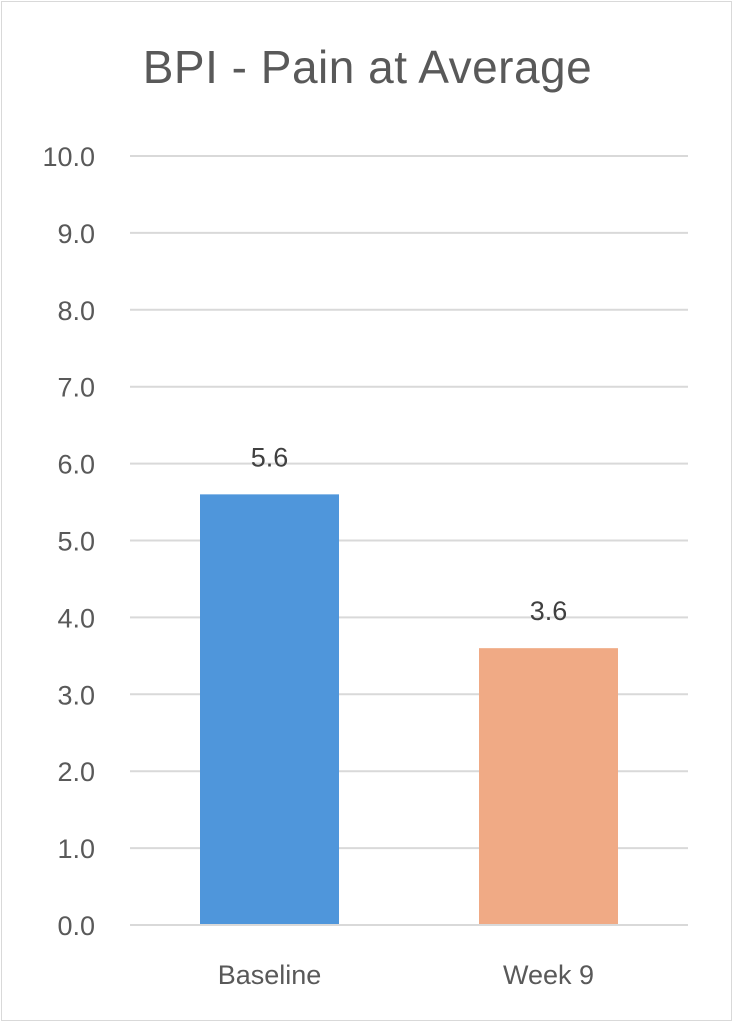 This screenshot has width=735, height=1024. What do you see at coordinates (76, 542) in the screenshot?
I see `y-tick-label: 5.0` at bounding box center [76, 542].